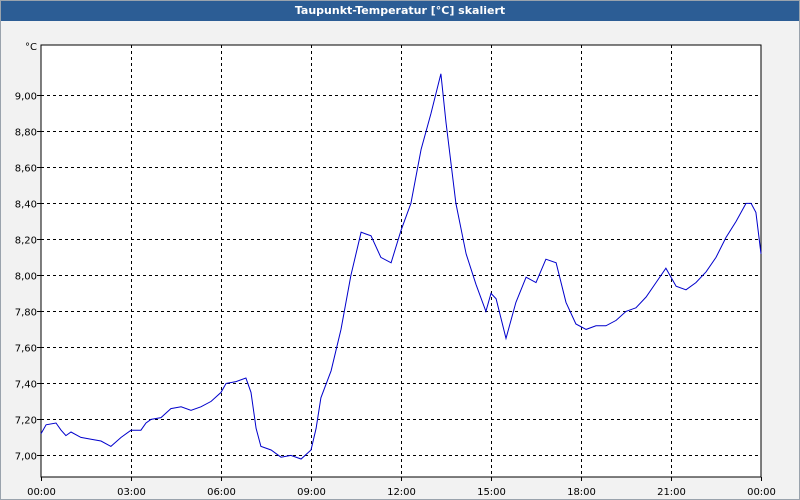 The height and width of the screenshot is (500, 800). Describe the element at coordinates (311, 492) in the screenshot. I see `x-tick-time-label: 09:00` at that location.